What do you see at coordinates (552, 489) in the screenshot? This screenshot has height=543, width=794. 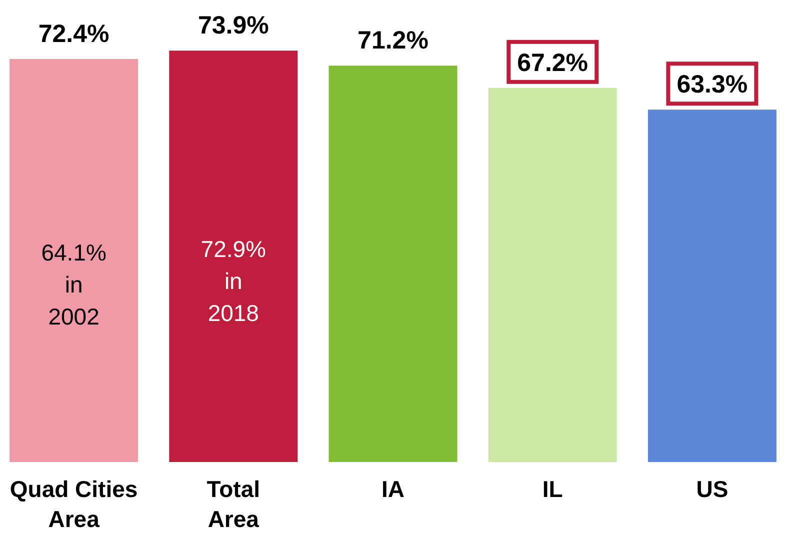 I see `x-tick-label: IL` at bounding box center [552, 489].